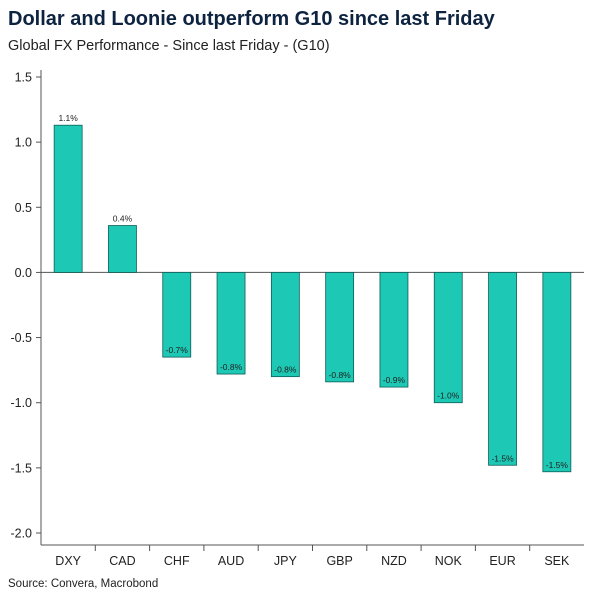 The image size is (606, 606). I want to click on bar-chf, so click(177, 315).